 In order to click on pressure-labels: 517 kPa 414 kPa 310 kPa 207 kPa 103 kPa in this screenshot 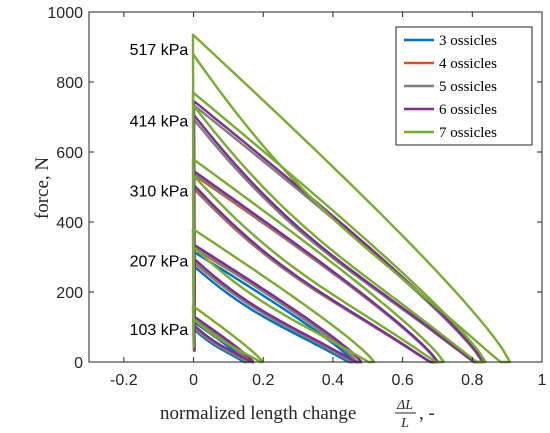, I will do `click(159, 190)`.